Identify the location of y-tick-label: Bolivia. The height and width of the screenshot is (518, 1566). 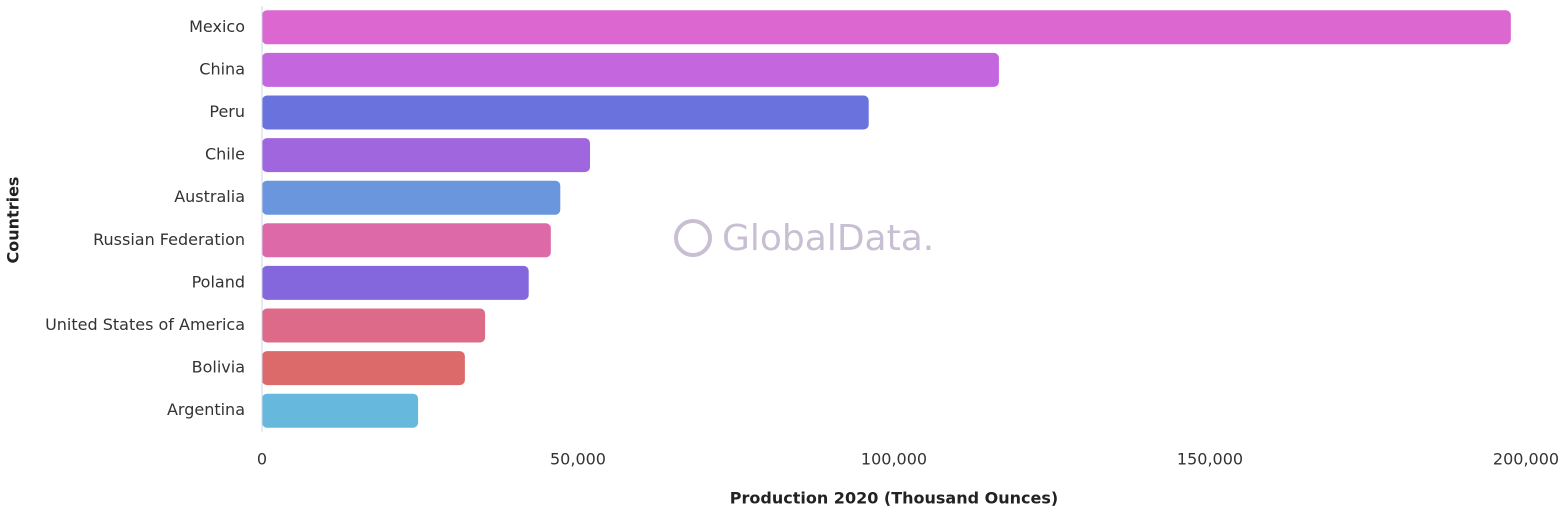
(218, 367).